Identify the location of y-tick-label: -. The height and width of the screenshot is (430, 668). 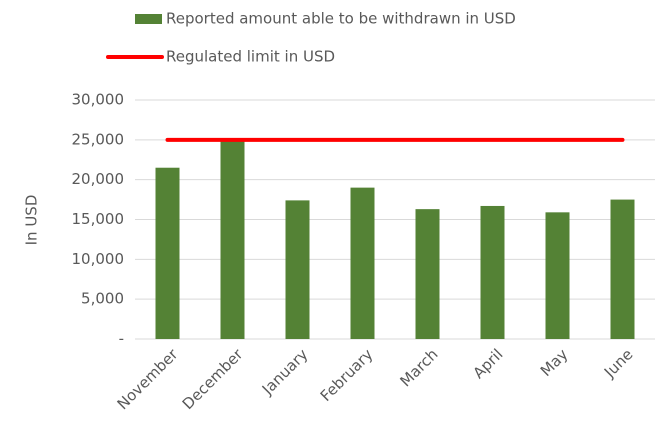
(121, 339).